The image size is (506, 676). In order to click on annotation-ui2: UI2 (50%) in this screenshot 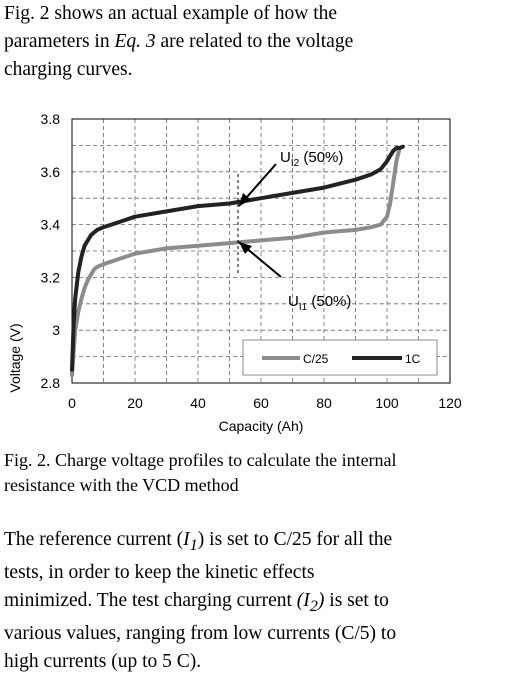, I will do `click(311, 159)`.